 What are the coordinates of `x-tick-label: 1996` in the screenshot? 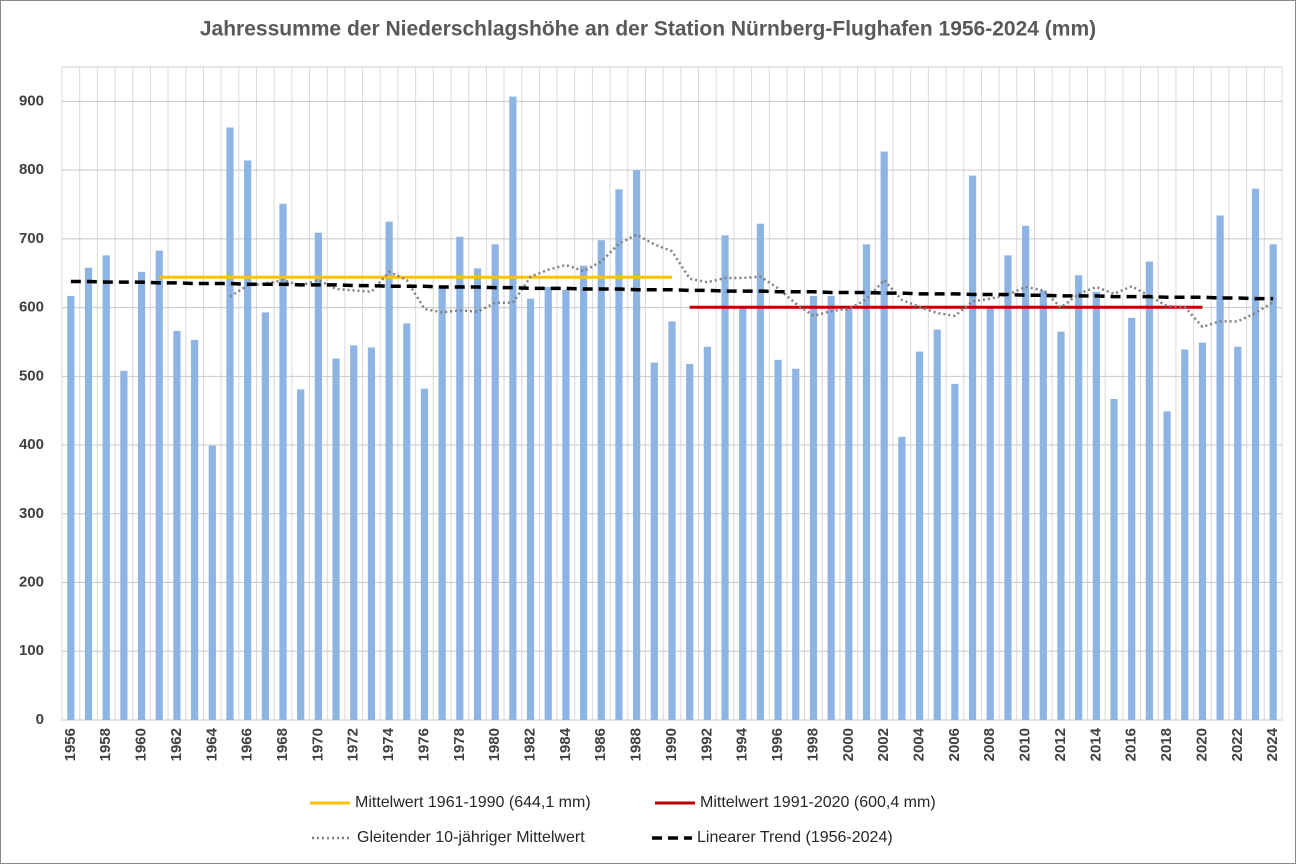 It's located at (777, 744).